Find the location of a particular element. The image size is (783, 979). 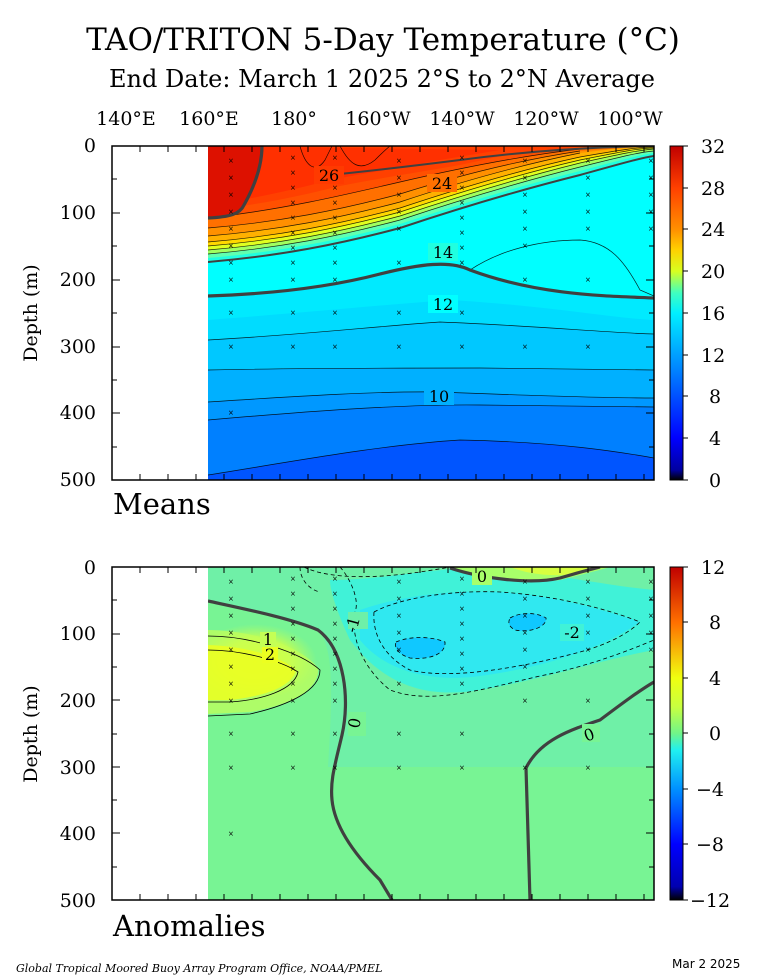

anom-cbar-neg4: −4 is located at coordinates (710, 790).